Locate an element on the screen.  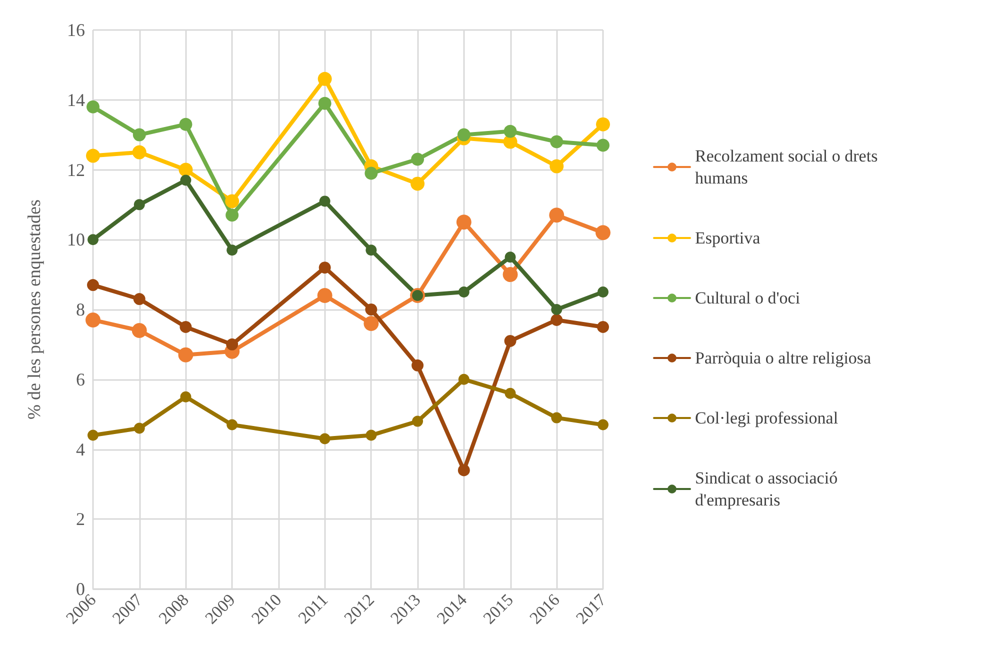
legend-label: Esportiva is located at coordinates (728, 238).